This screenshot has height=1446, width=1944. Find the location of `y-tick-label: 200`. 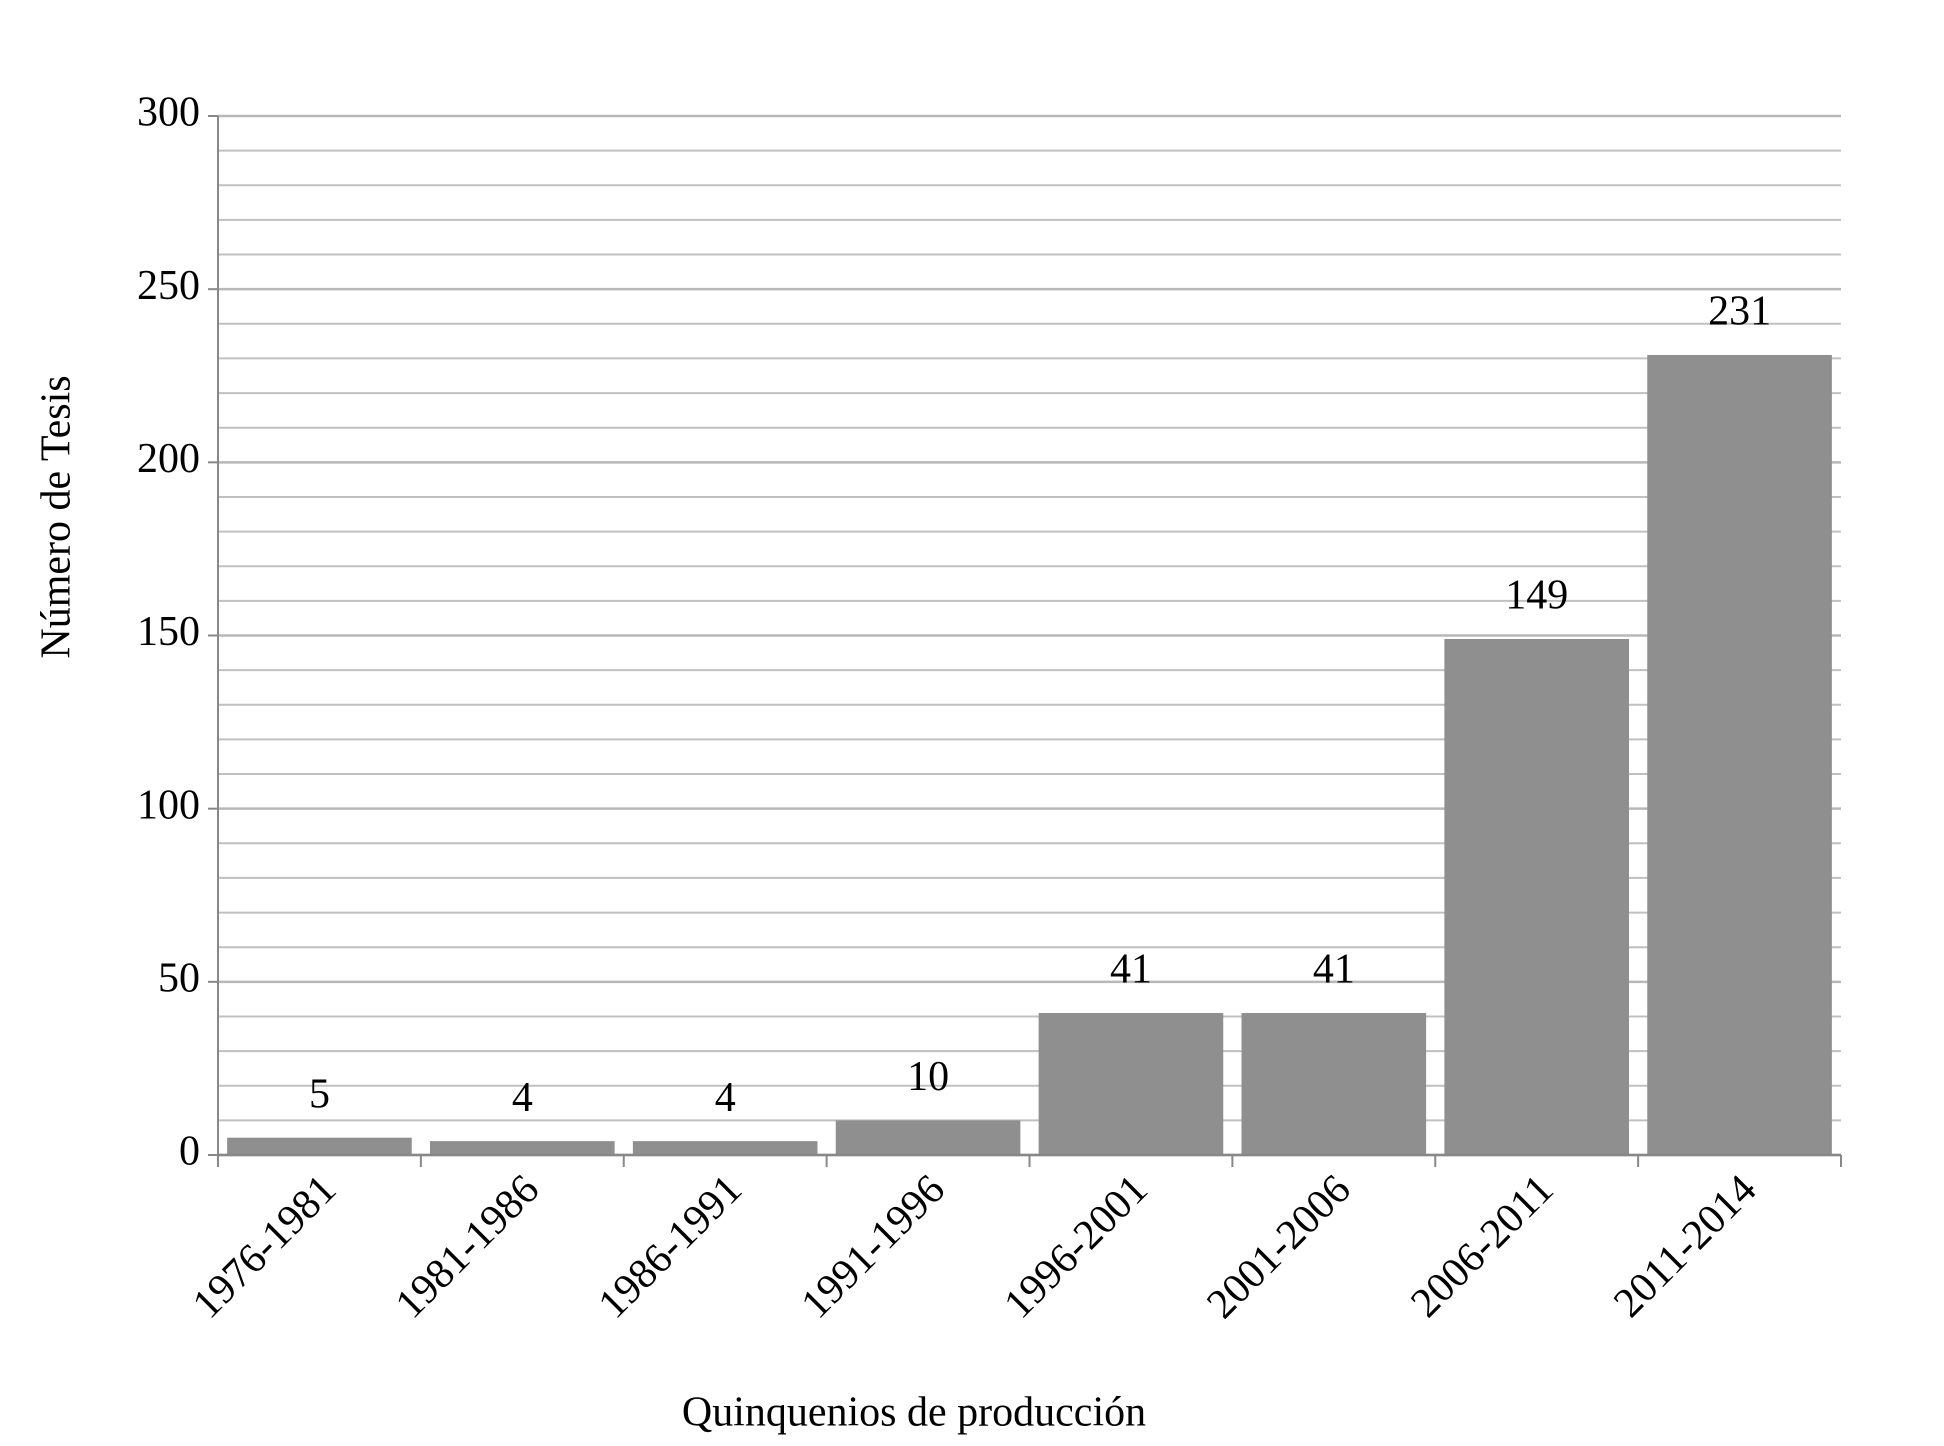

y-tick-label: 200 is located at coordinates (168, 459).